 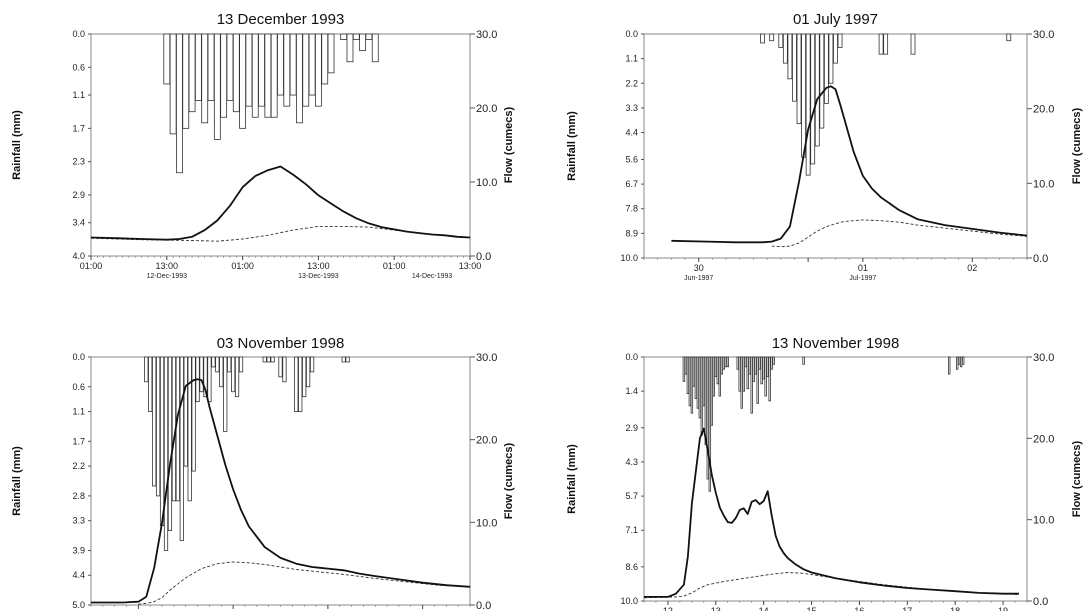 I want to click on x-date-label: 13-Dec-1993, so click(x=318, y=276).